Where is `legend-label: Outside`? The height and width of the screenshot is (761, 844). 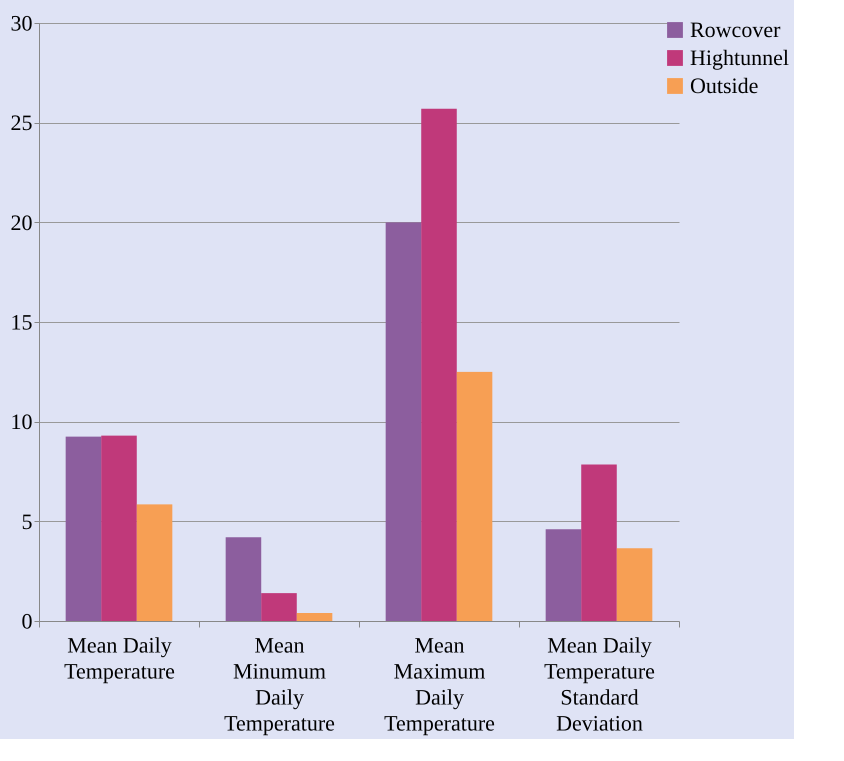 legend-label: Outside is located at coordinates (724, 85).